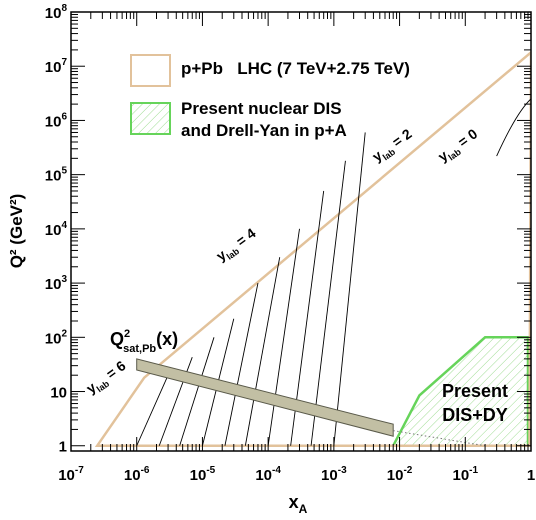  Describe the element at coordinates (531, 475) in the screenshot. I see `x-tick-label: 1` at that location.